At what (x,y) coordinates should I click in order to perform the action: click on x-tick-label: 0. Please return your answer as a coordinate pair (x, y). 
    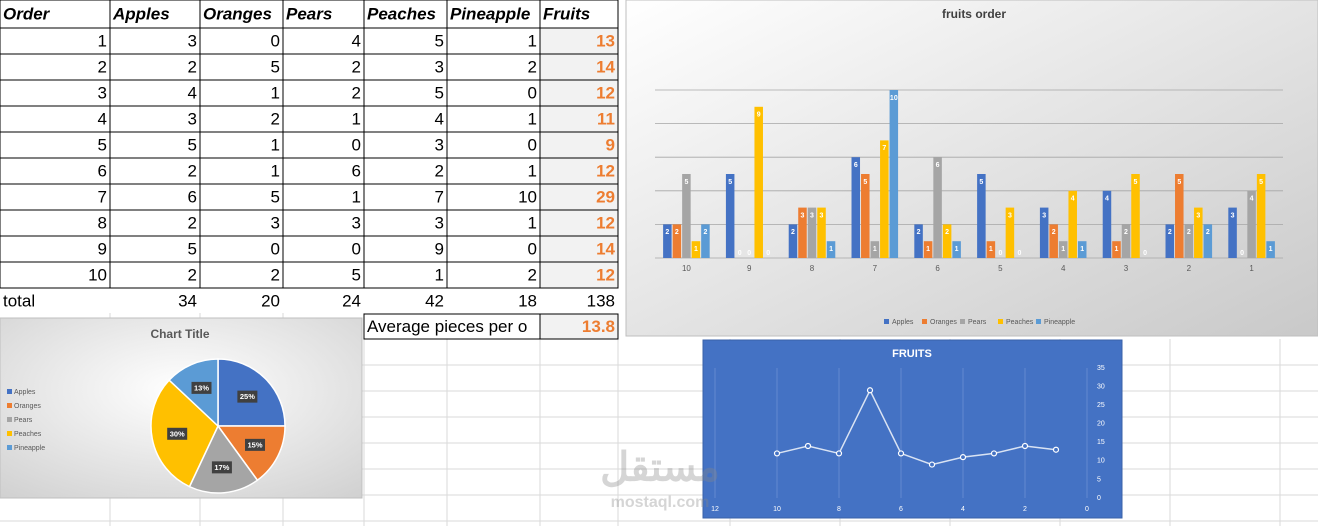
    Looking at the image, I should click on (1087, 509).